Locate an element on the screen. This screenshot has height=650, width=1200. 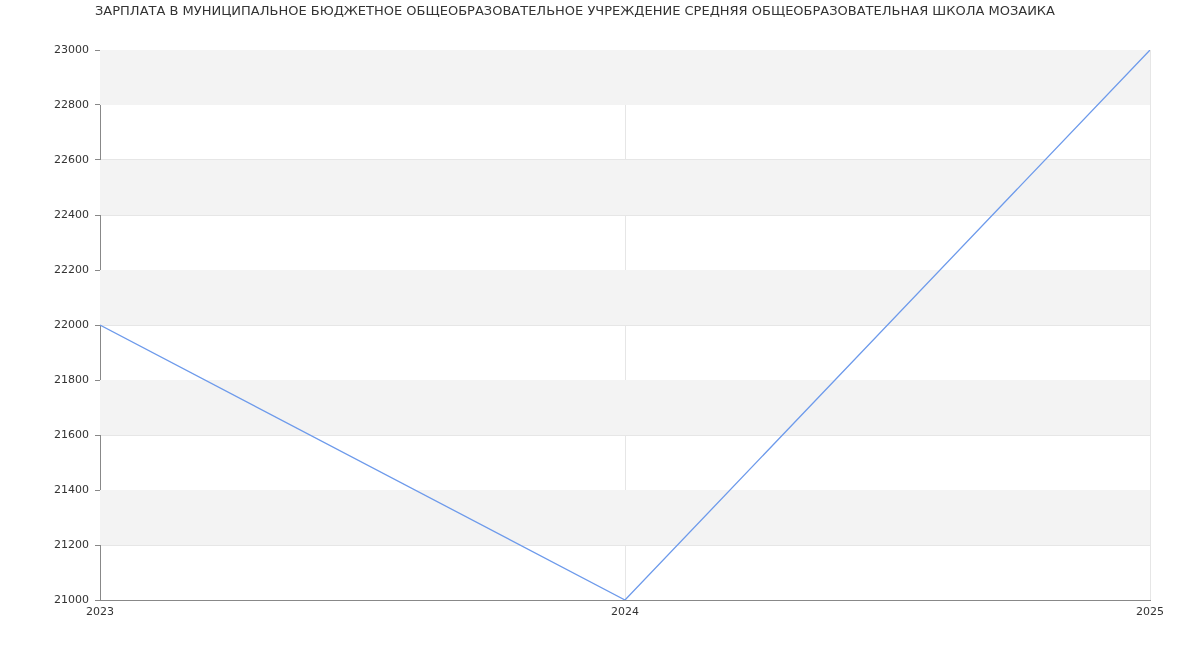
x-tick-label: 2023 is located at coordinates (100, 612).